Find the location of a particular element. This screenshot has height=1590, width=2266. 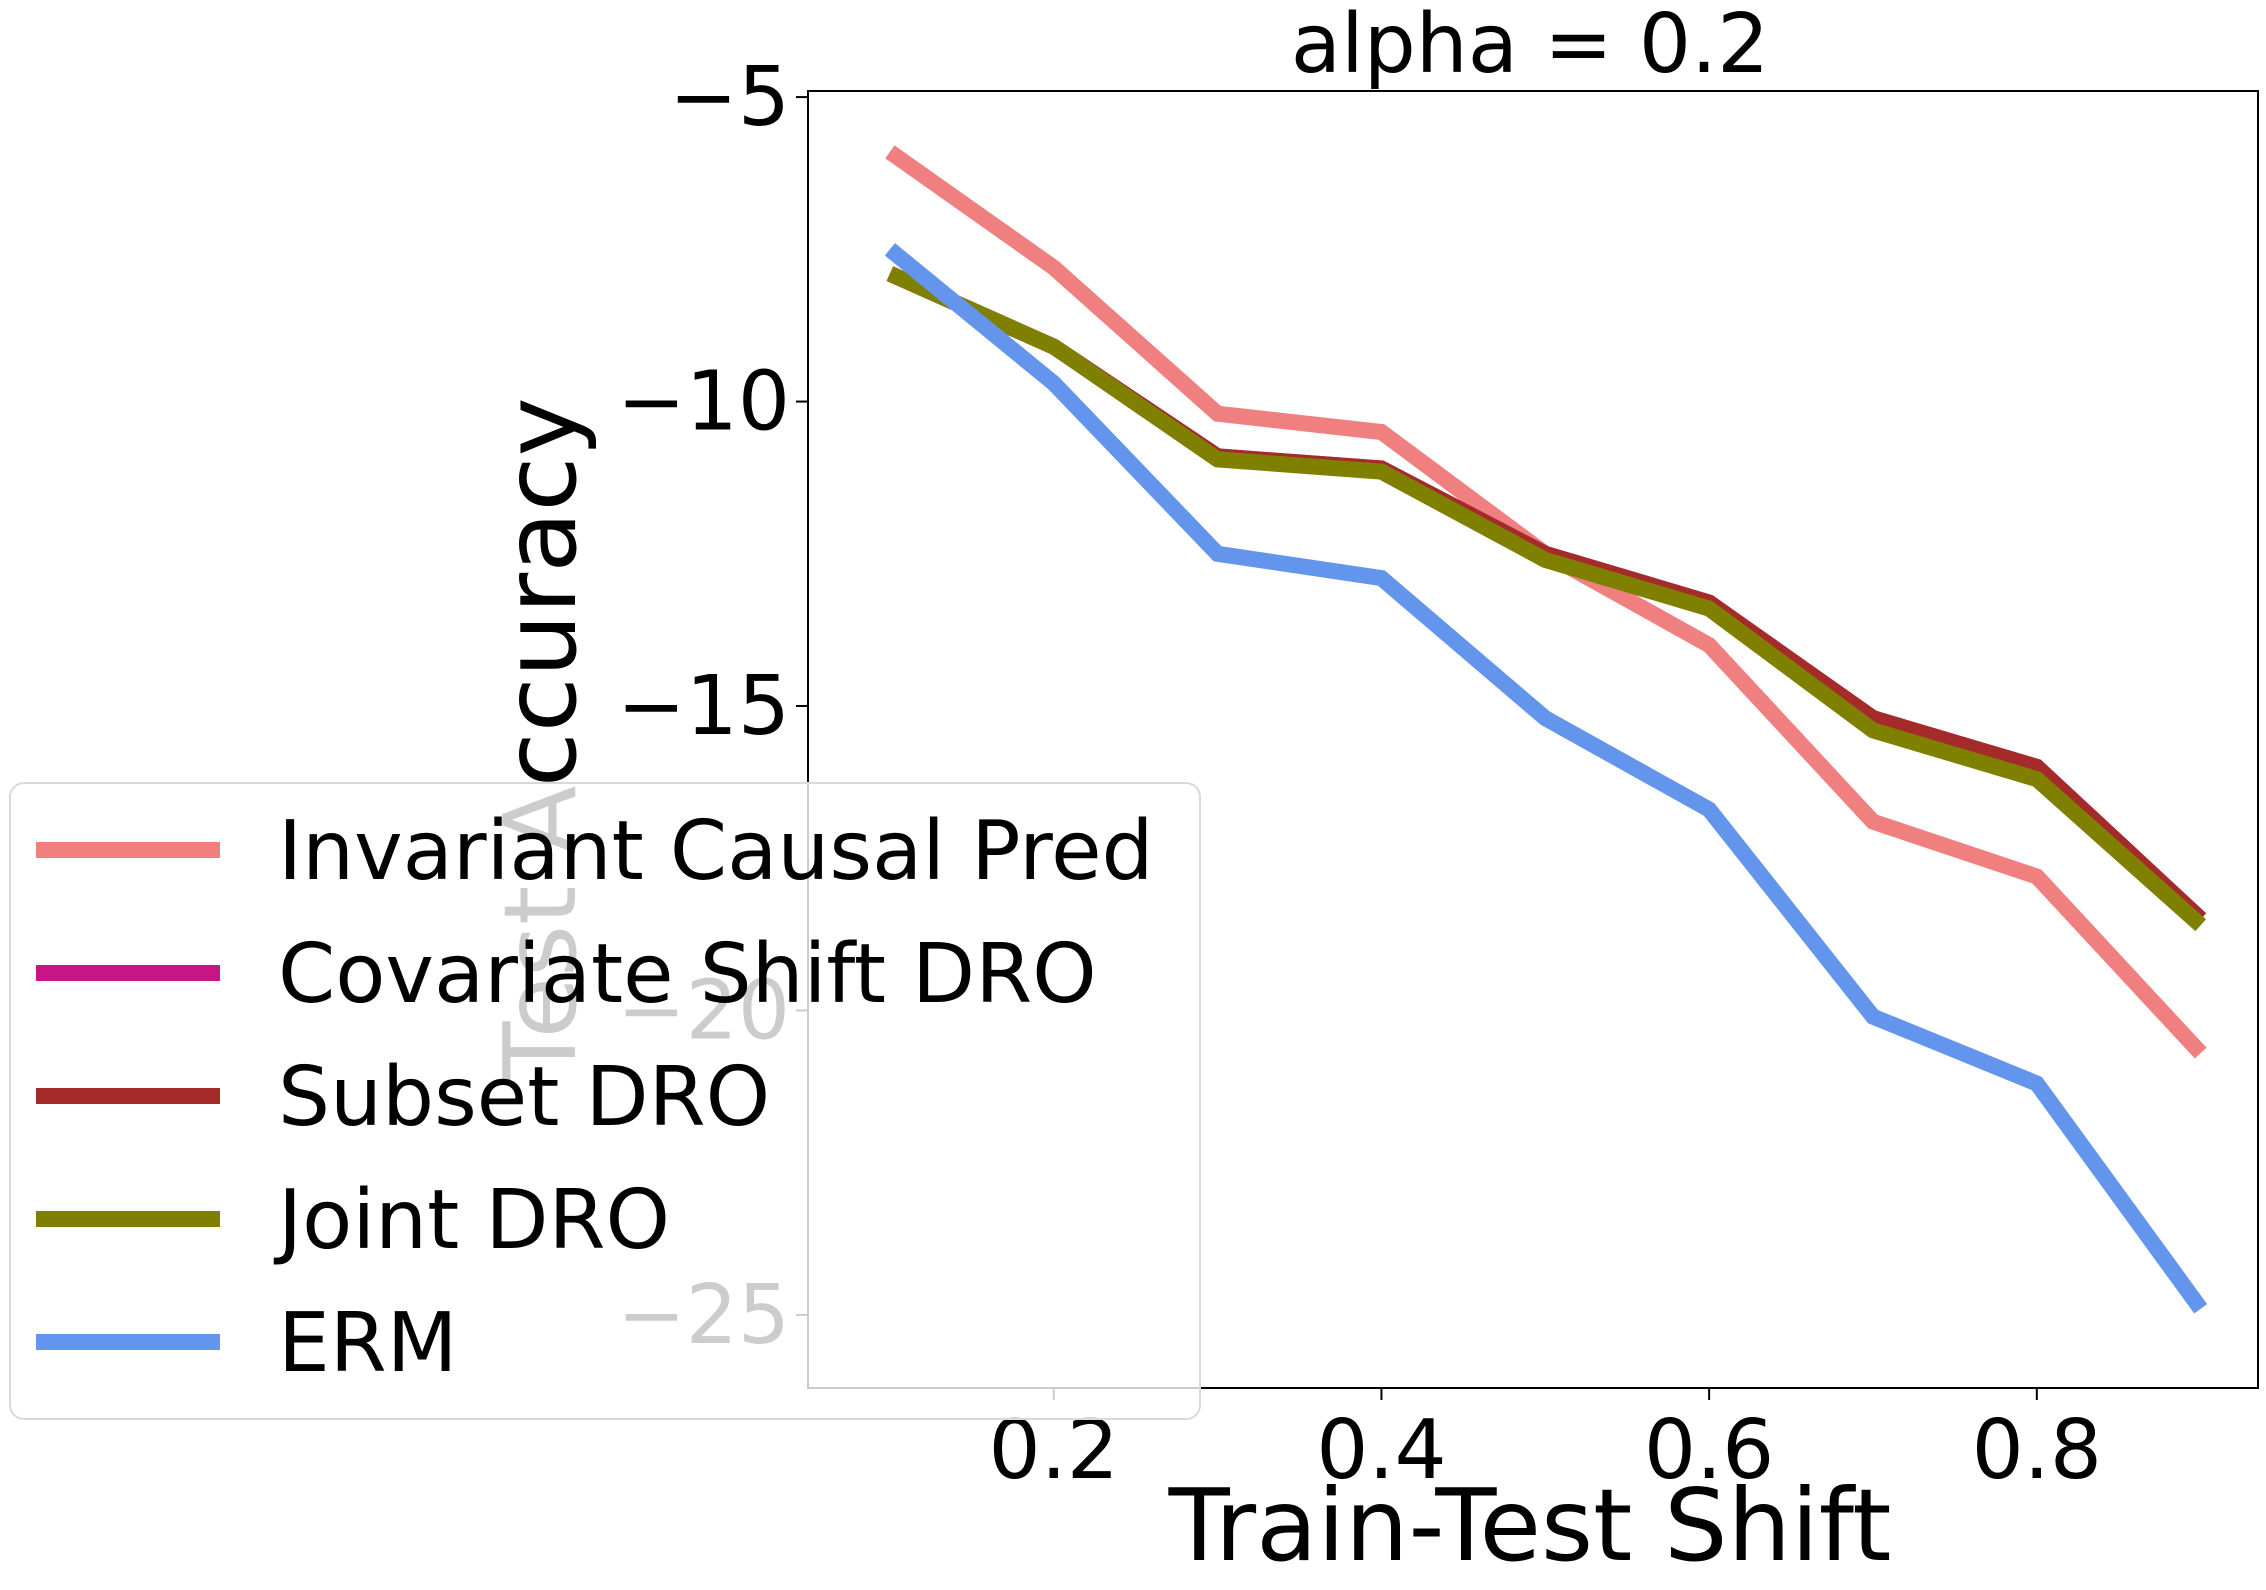

chart-title: alpha = 0.2 is located at coordinates (1530, 46).